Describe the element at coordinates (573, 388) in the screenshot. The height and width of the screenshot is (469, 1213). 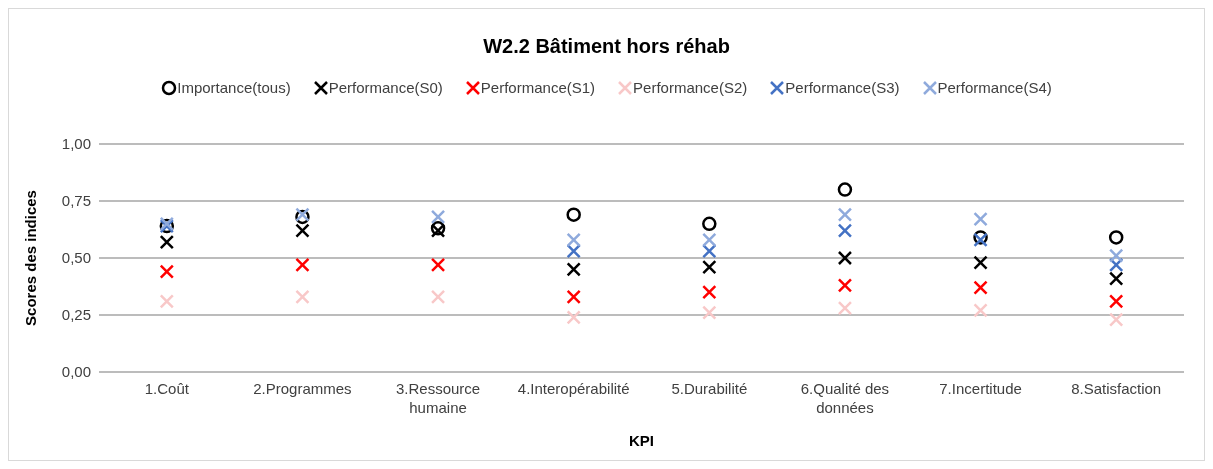
I see `x-tick-label: 4.Interopérabilité` at that location.